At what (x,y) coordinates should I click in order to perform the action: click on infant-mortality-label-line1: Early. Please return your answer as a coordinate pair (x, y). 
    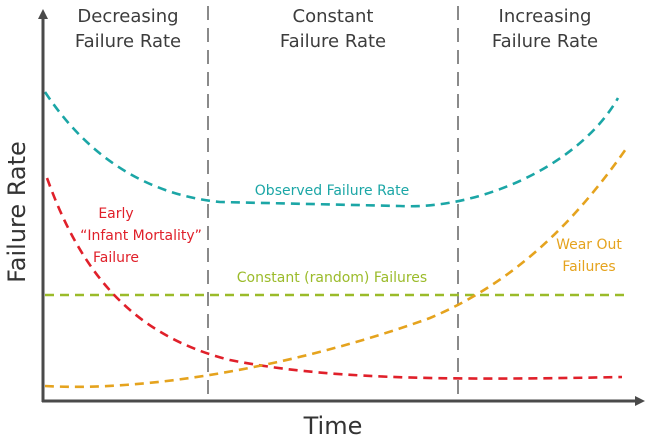
    Looking at the image, I should click on (115, 214).